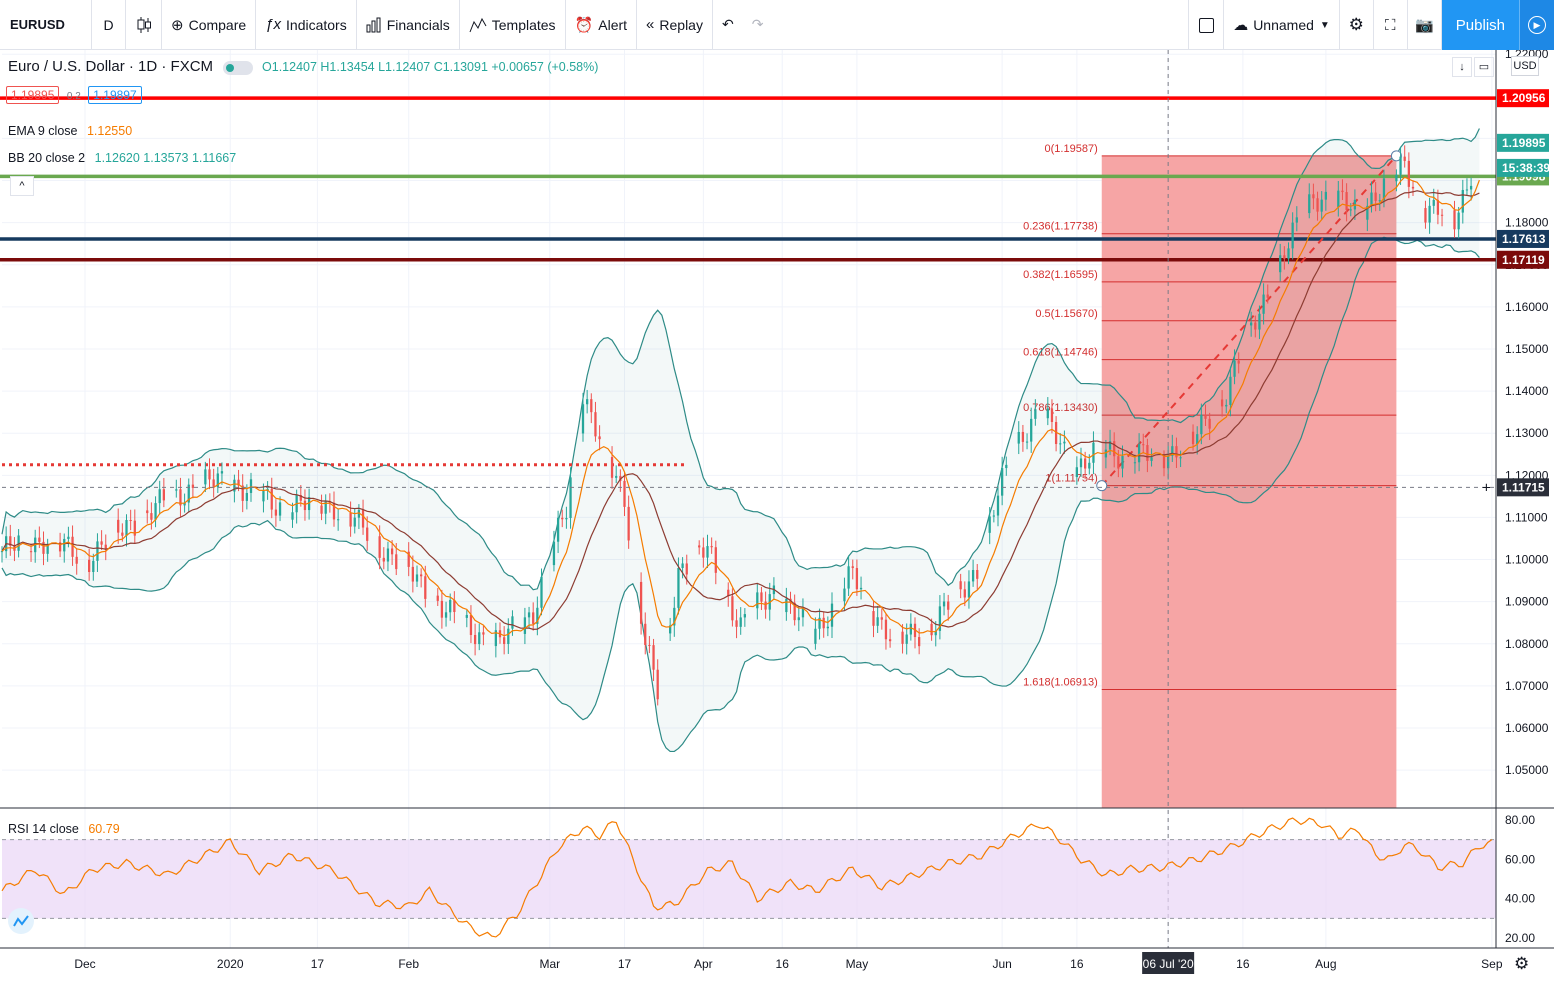 This screenshot has width=1554, height=984. What do you see at coordinates (22, 186) in the screenshot?
I see `collapse-legend-button: ^` at bounding box center [22, 186].